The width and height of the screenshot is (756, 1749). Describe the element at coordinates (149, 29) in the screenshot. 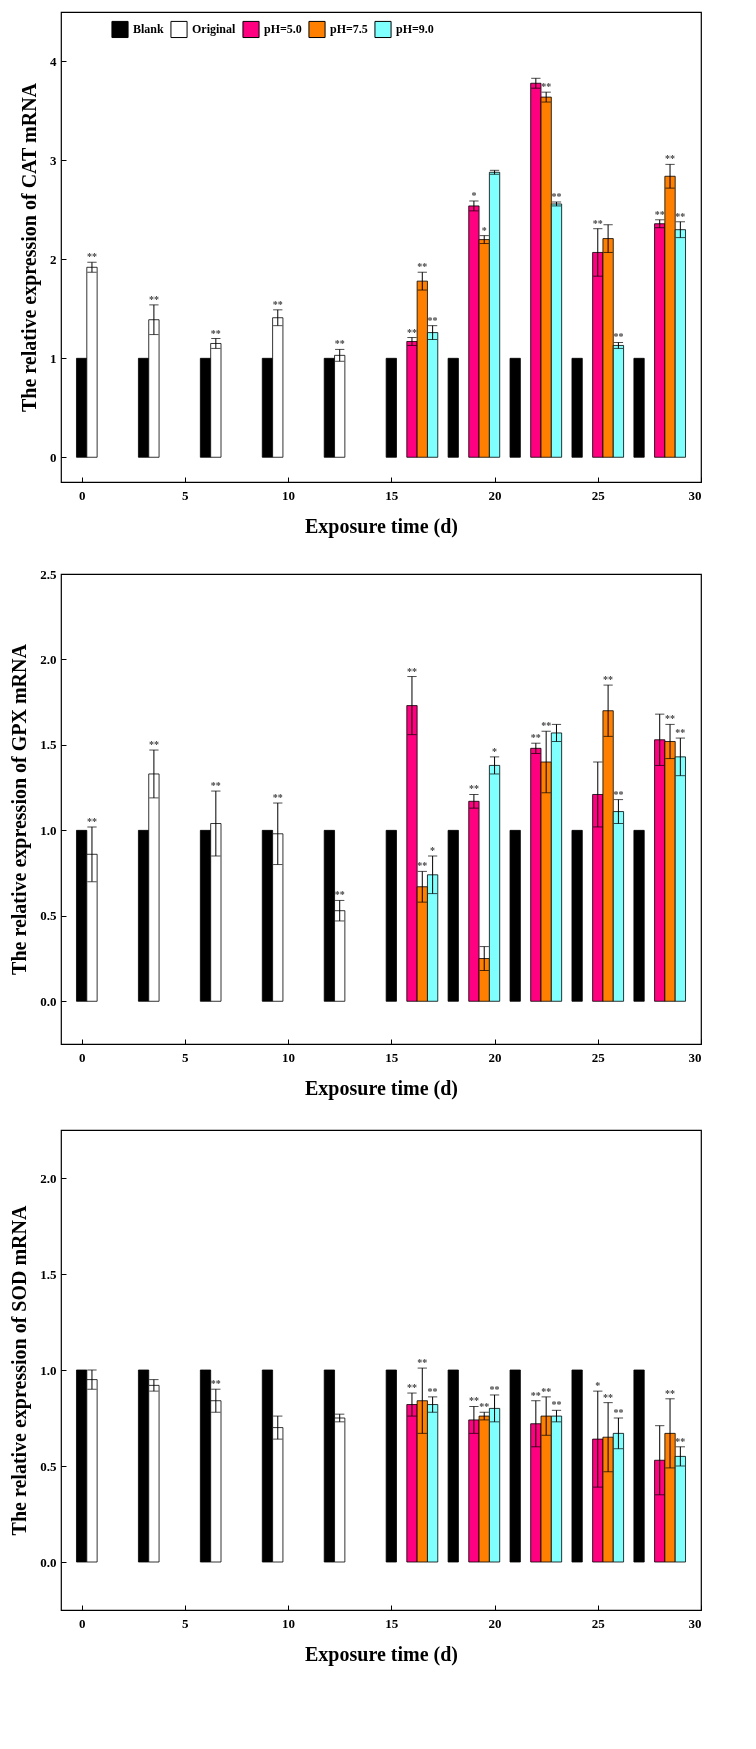

I see `legend-label: Blank` at that location.